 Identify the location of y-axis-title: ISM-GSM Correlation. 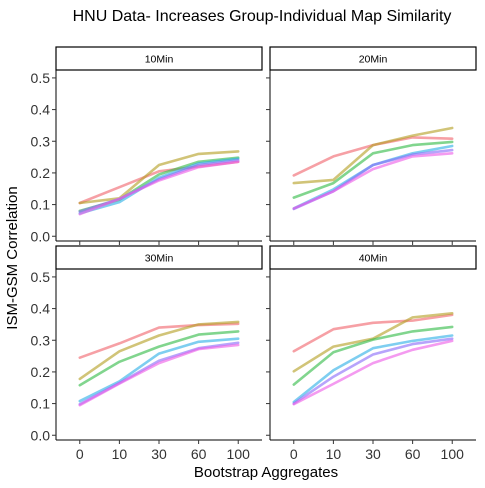
(12, 257).